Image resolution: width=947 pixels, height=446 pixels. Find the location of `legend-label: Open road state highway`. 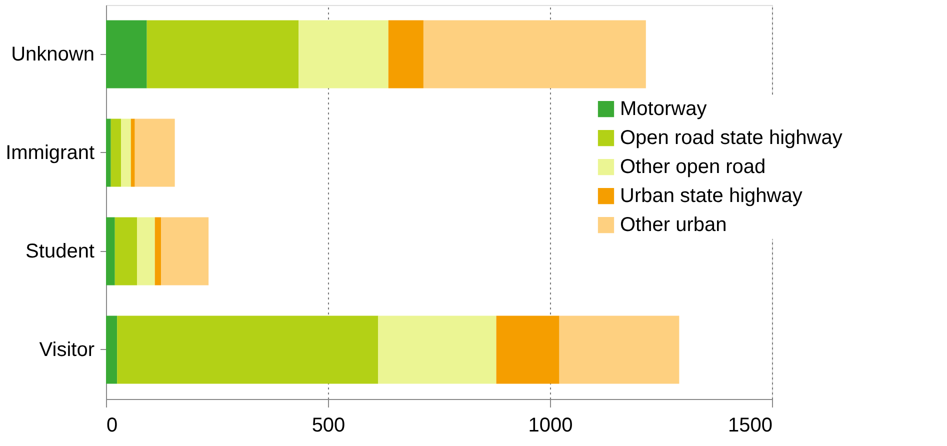

legend-label: Open road state highway is located at coordinates (731, 138).